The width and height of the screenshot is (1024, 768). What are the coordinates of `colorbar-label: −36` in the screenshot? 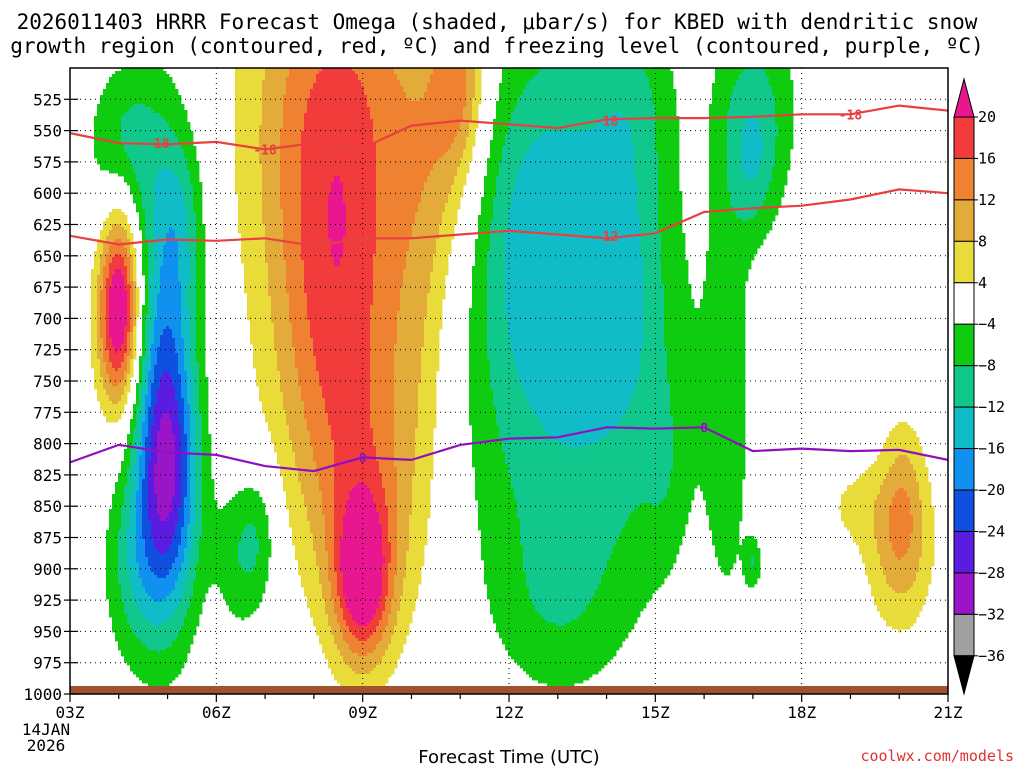 It's located at (991, 656).